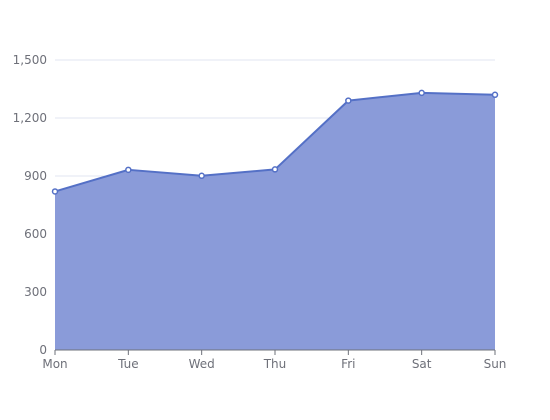 Image resolution: width=550 pixels, height=420 pixels. What do you see at coordinates (30, 60) in the screenshot?
I see `y-tick-label: 1,500` at bounding box center [30, 60].